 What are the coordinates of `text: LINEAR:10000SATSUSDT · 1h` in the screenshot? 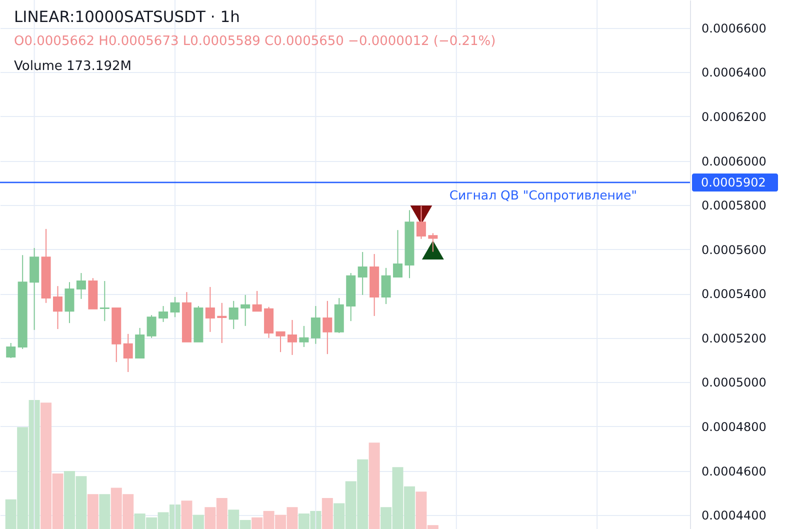 It's located at (127, 17).